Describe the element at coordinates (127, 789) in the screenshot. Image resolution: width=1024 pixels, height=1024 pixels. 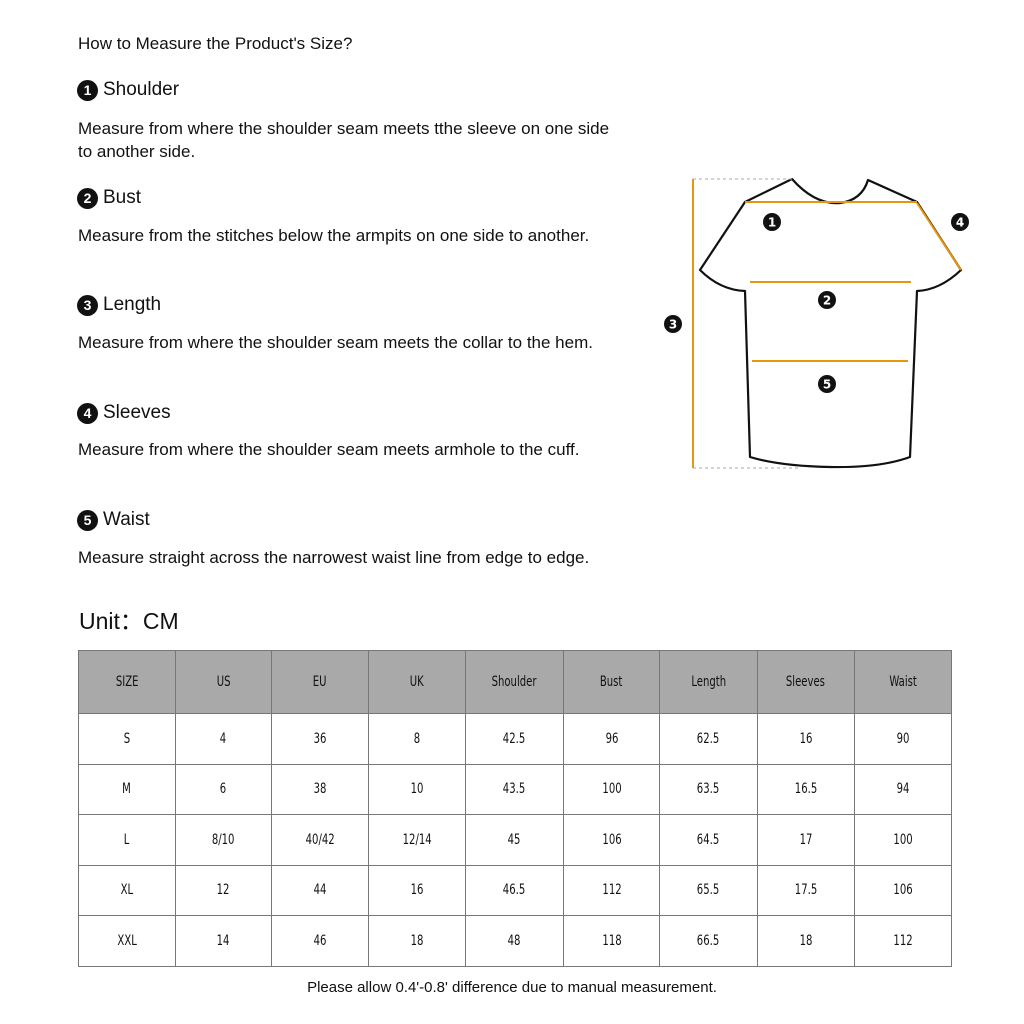
I see `table-cell: M` at that location.